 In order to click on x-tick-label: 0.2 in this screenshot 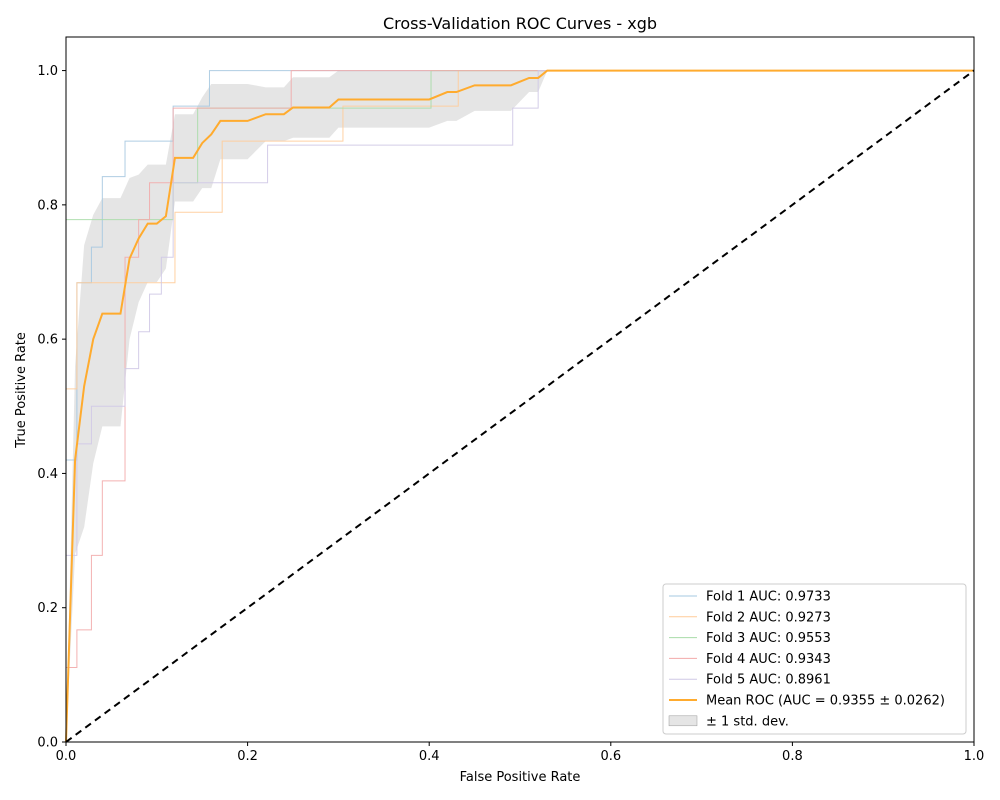, I will do `click(247, 756)`.